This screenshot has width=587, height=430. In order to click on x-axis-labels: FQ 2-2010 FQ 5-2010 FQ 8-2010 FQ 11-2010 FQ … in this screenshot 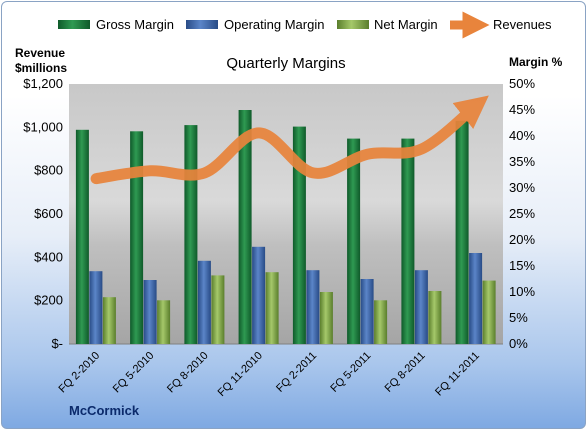, I will do `click(269, 374)`.